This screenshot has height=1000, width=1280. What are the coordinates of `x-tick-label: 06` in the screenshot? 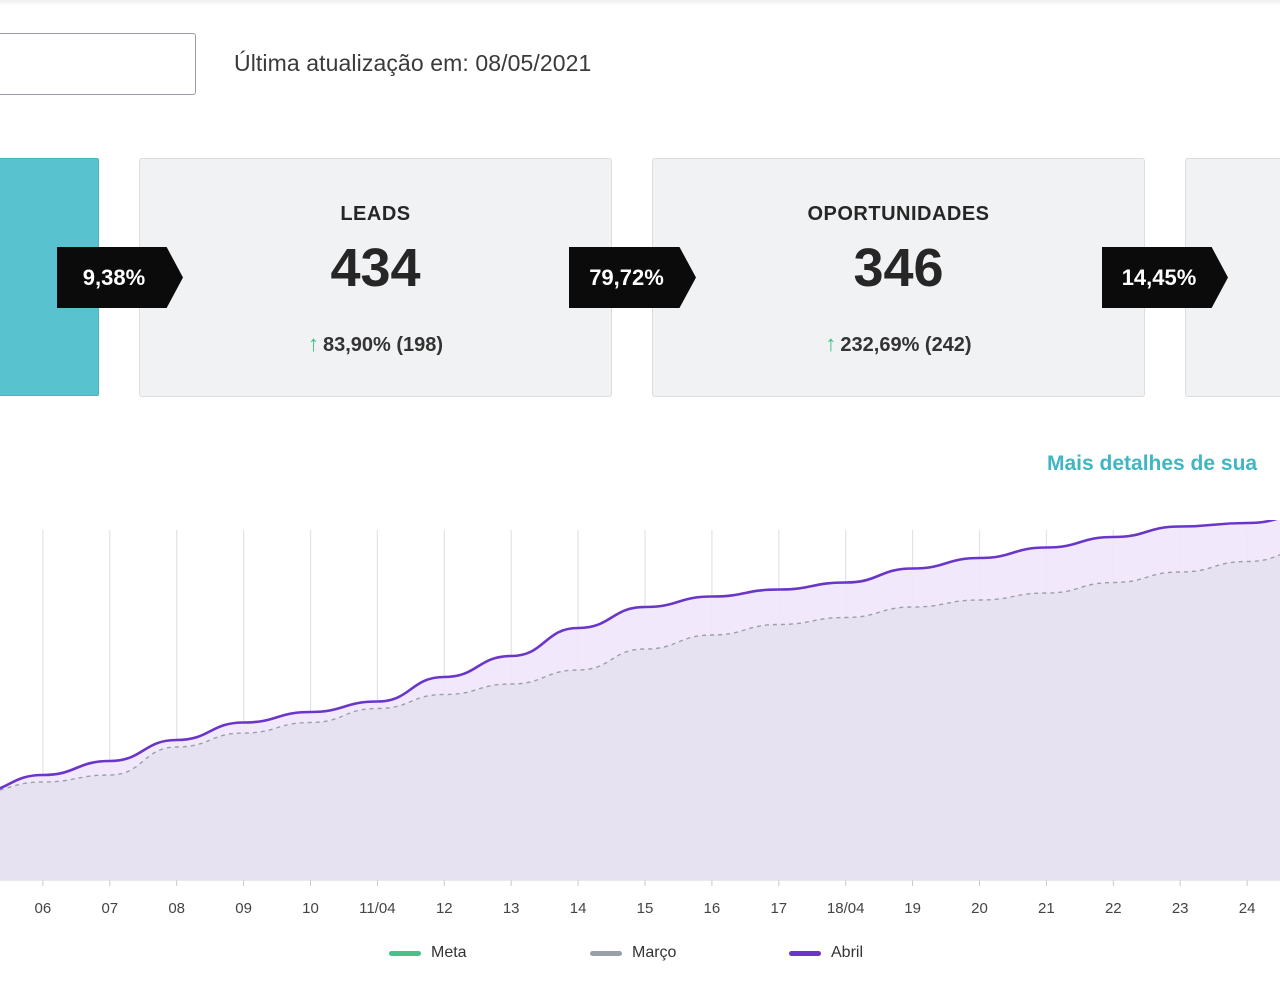 It's located at (43, 908).